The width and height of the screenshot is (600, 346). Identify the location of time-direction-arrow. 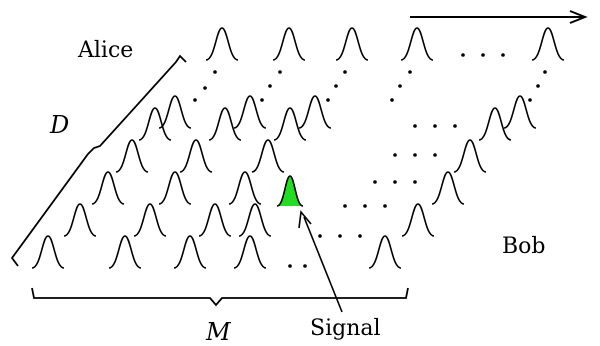
(499, 17).